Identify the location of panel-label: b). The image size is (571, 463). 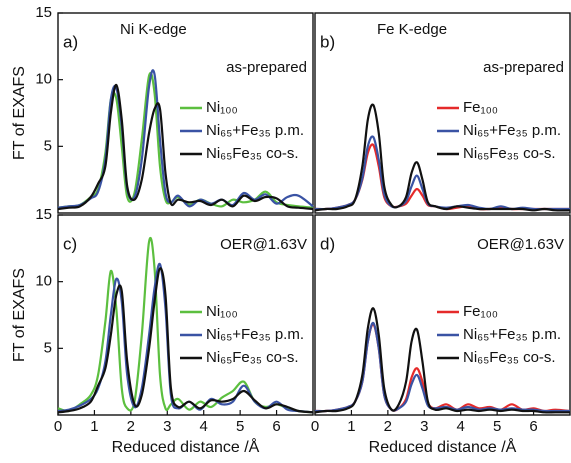
(327, 41).